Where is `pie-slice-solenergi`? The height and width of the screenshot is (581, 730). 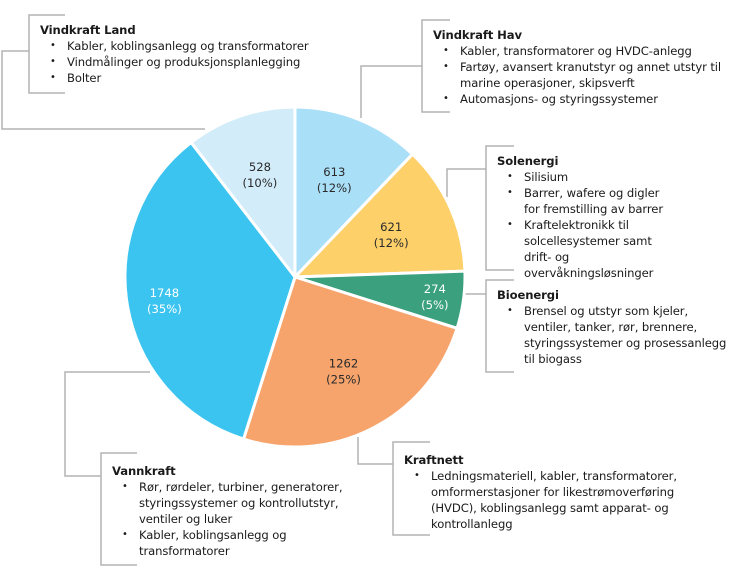 pie-slice-solenergi is located at coordinates (380, 215).